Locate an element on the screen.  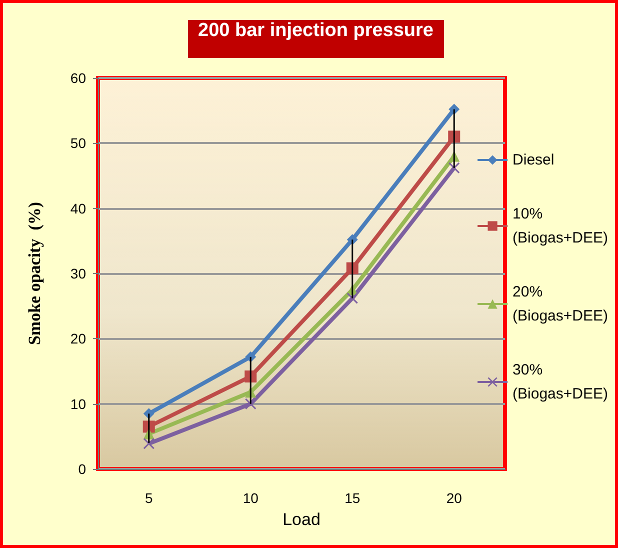
y-tick-label: 0 is located at coordinates (82, 469).